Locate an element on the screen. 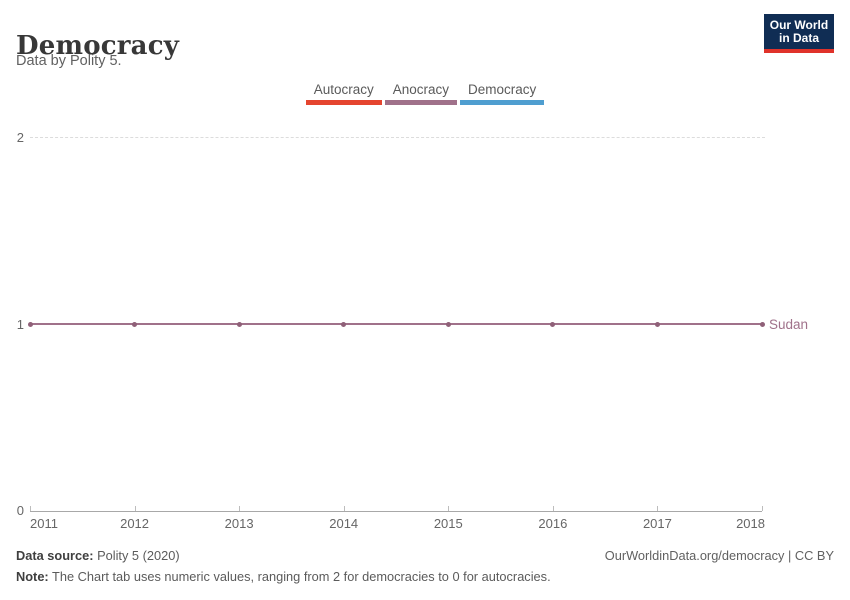  data-point-2012 is located at coordinates (135, 324).